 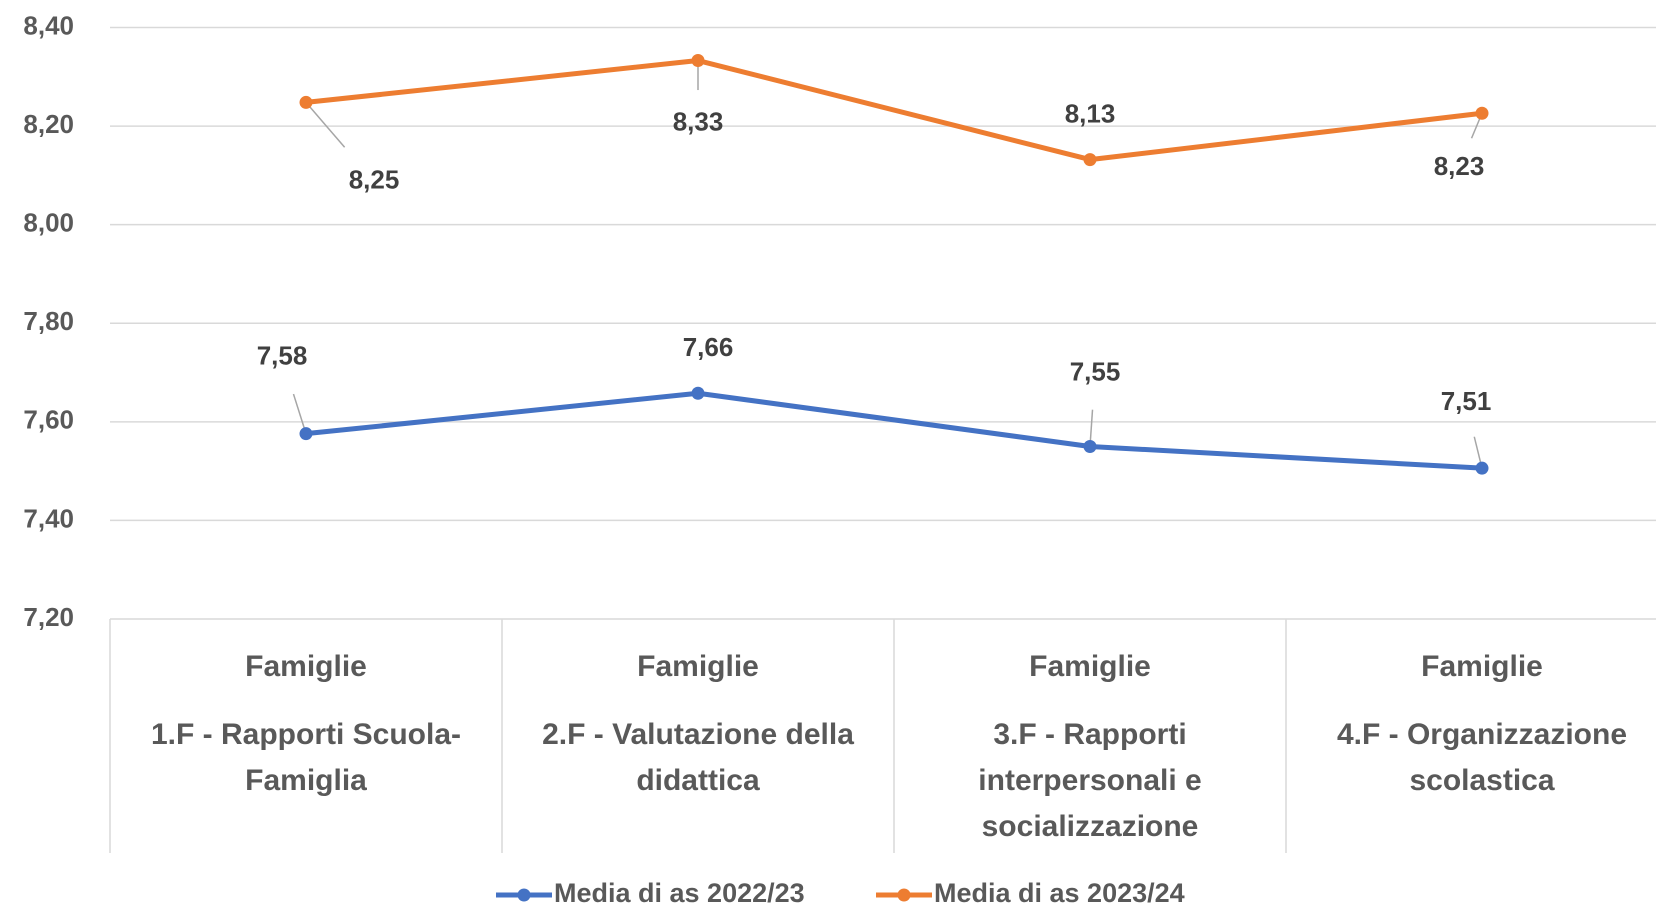 I want to click on data-label: 7,51, so click(x=1466, y=401).